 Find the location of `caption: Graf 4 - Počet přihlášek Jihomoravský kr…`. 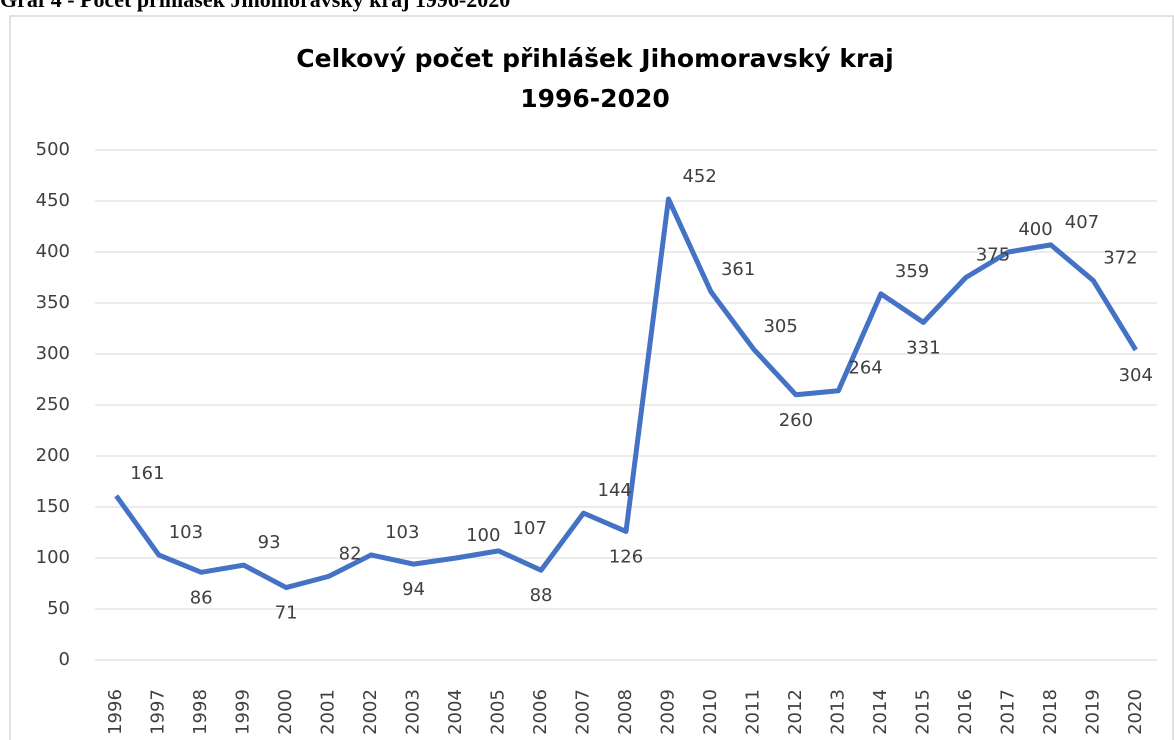

caption: Graf 4 - Počet přihlášek Jihomoravský kr… is located at coordinates (255, 6).